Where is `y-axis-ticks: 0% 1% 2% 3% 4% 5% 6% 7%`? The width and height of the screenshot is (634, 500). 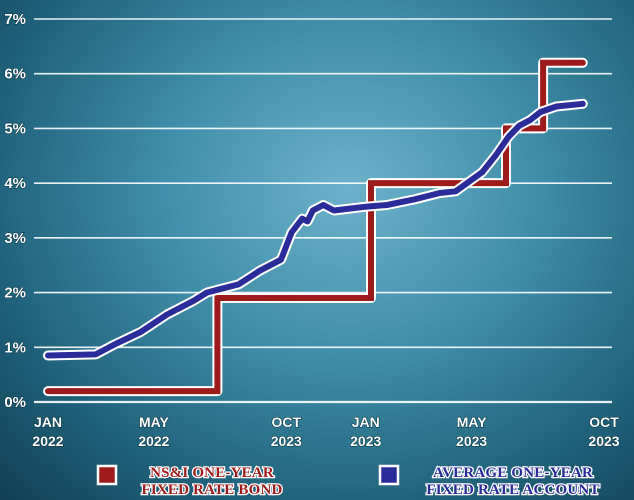 y-axis-ticks: 0% 1% 2% 3% 4% 5% 6% 7% is located at coordinates (15, 210).